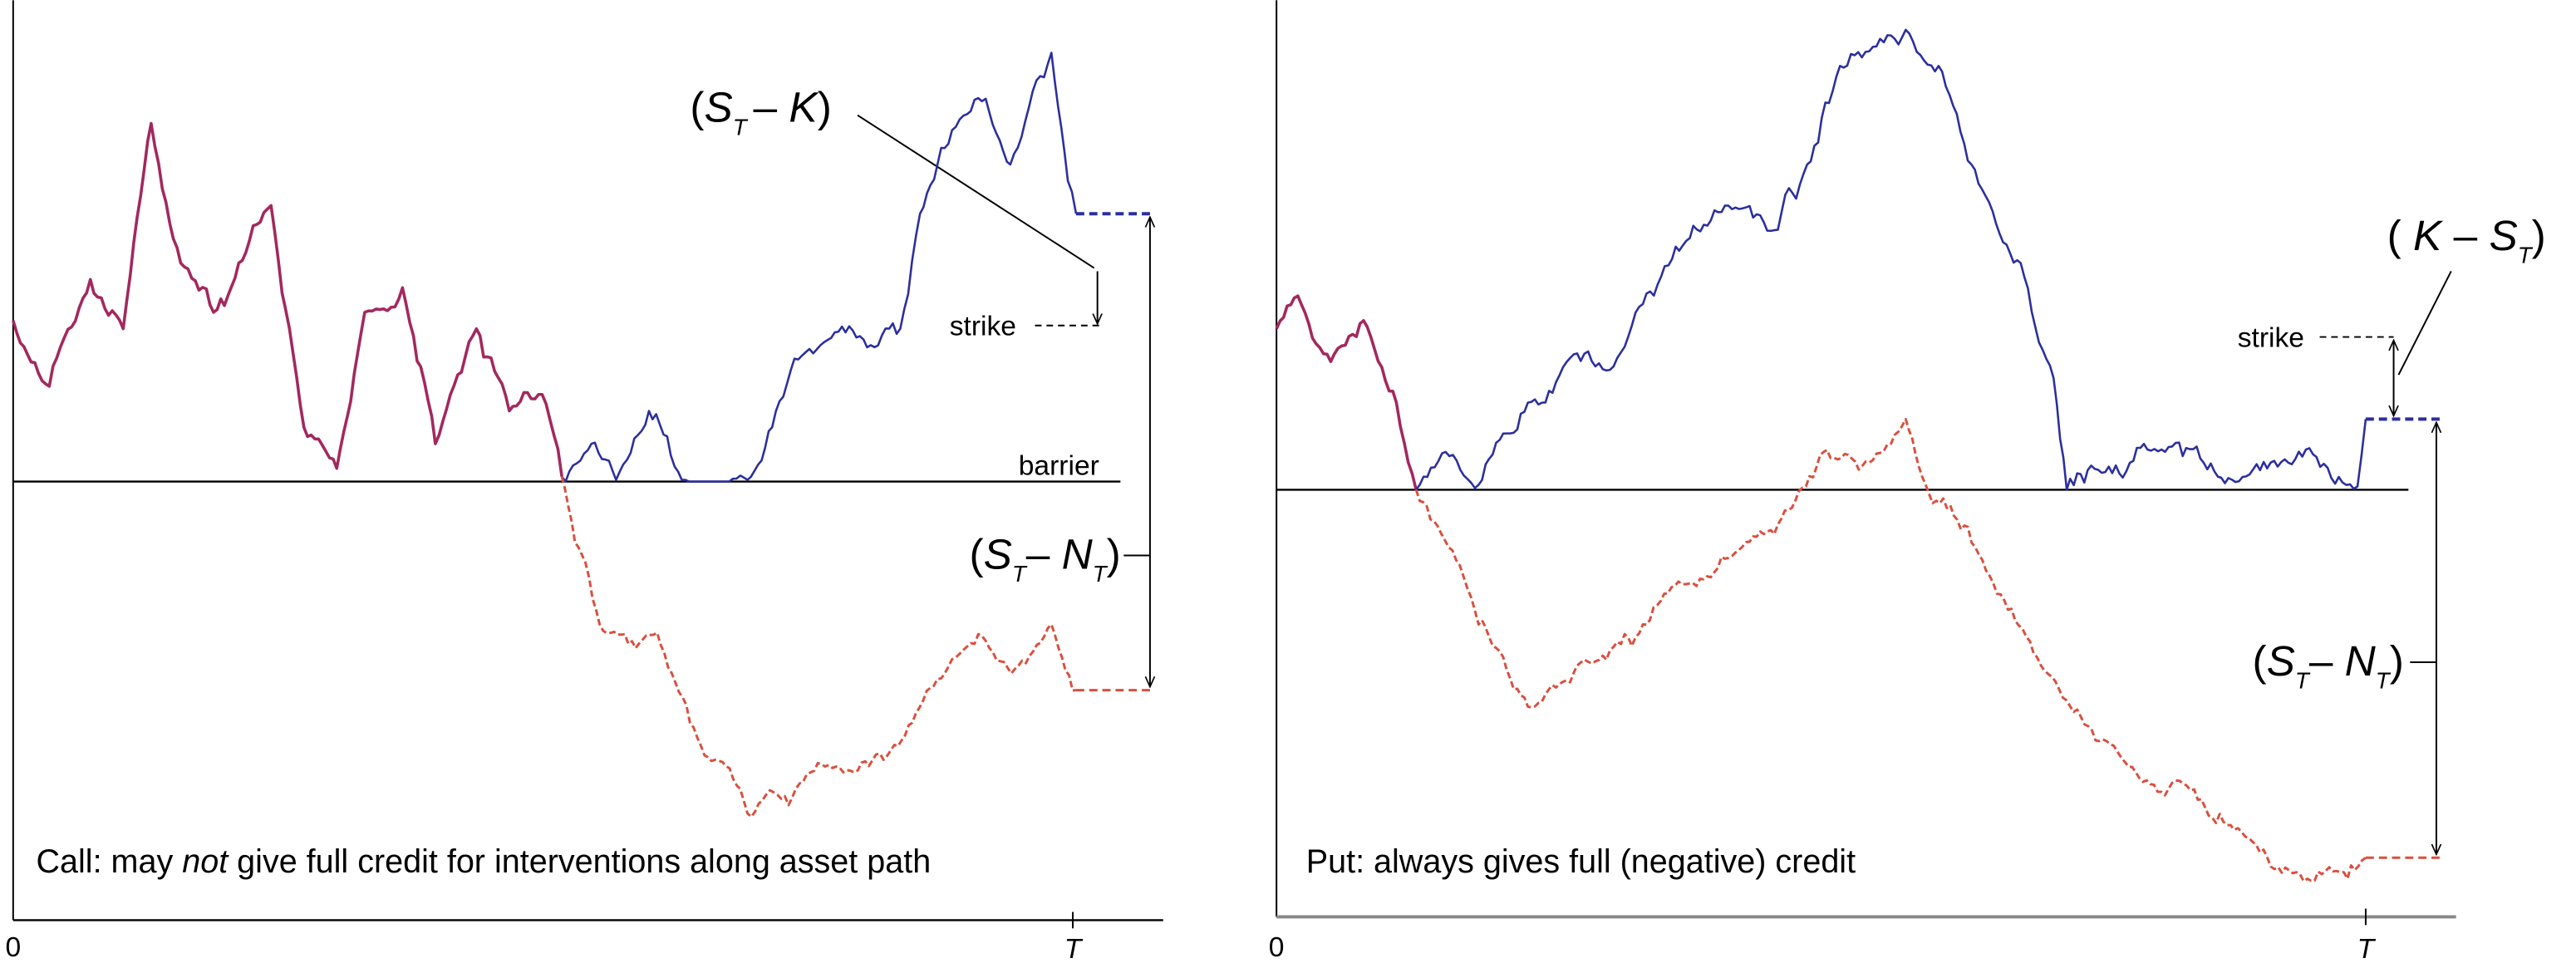 The width and height of the screenshot is (2576, 968). I want to click on payoff-label: (ST – K), so click(760, 112).